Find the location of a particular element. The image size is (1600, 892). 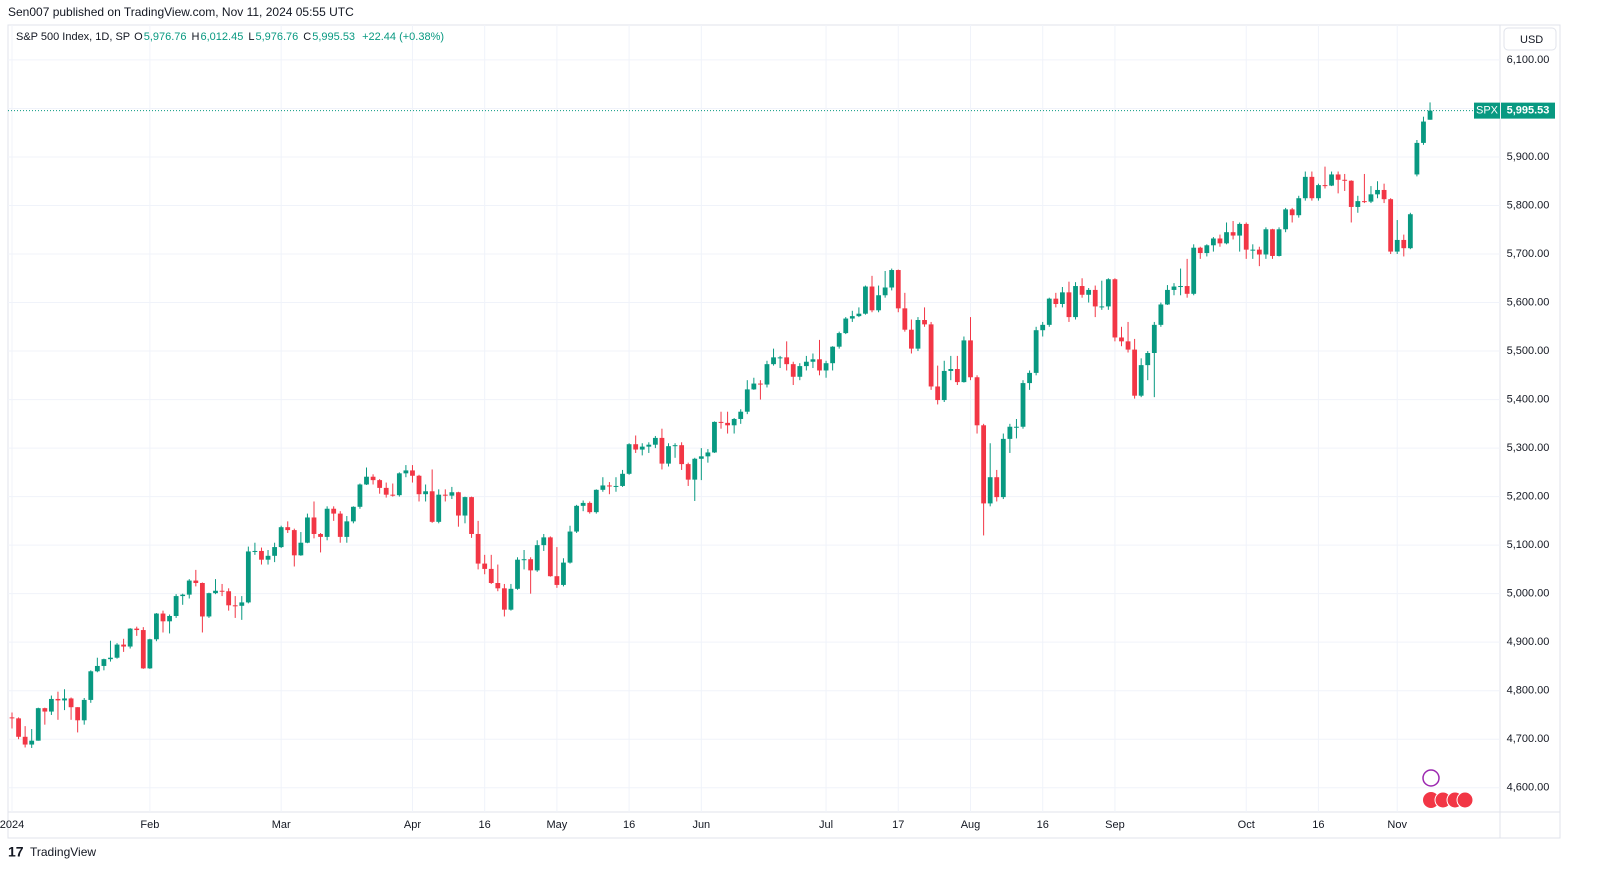

y-tick-label: 4,900.00 is located at coordinates (1528, 642).